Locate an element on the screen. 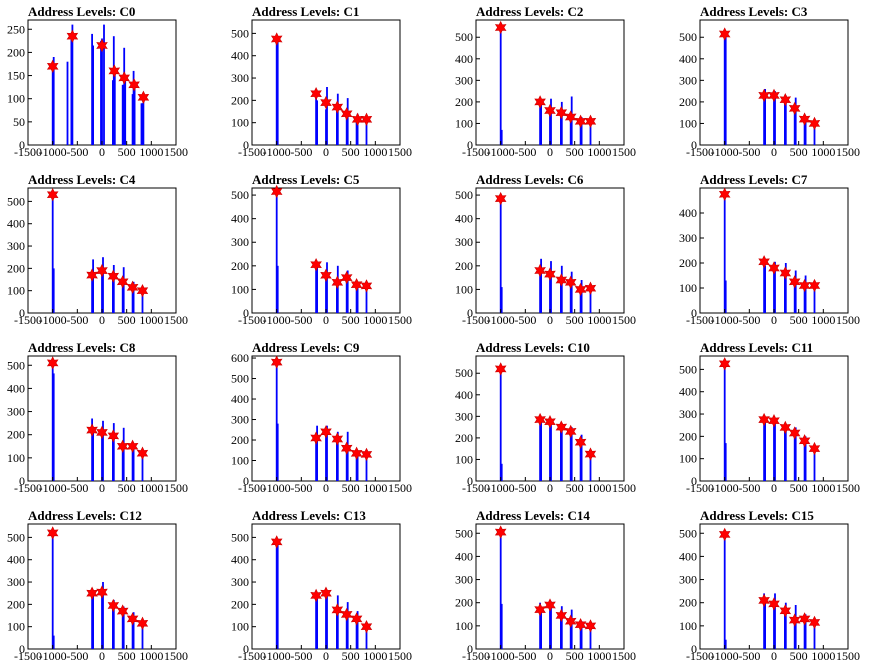  panel-title: Address Levels: C11 is located at coordinates (756, 347).